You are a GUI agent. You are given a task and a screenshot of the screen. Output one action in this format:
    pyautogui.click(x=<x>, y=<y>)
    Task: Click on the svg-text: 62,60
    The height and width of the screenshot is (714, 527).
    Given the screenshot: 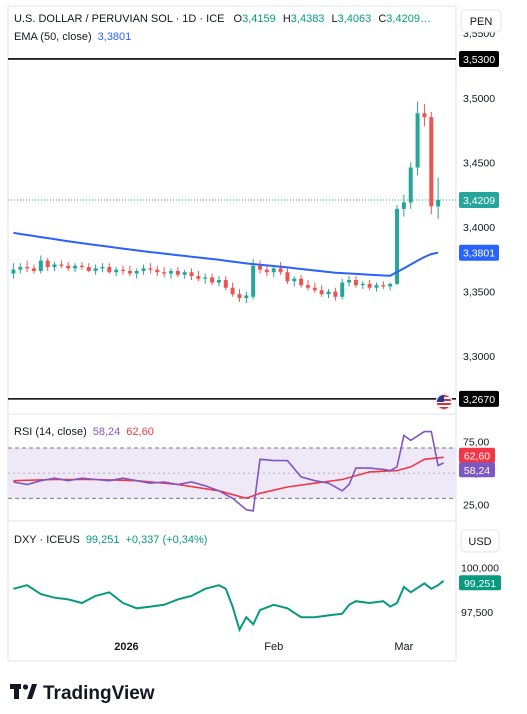 What is the action you would take?
    pyautogui.click(x=477, y=456)
    